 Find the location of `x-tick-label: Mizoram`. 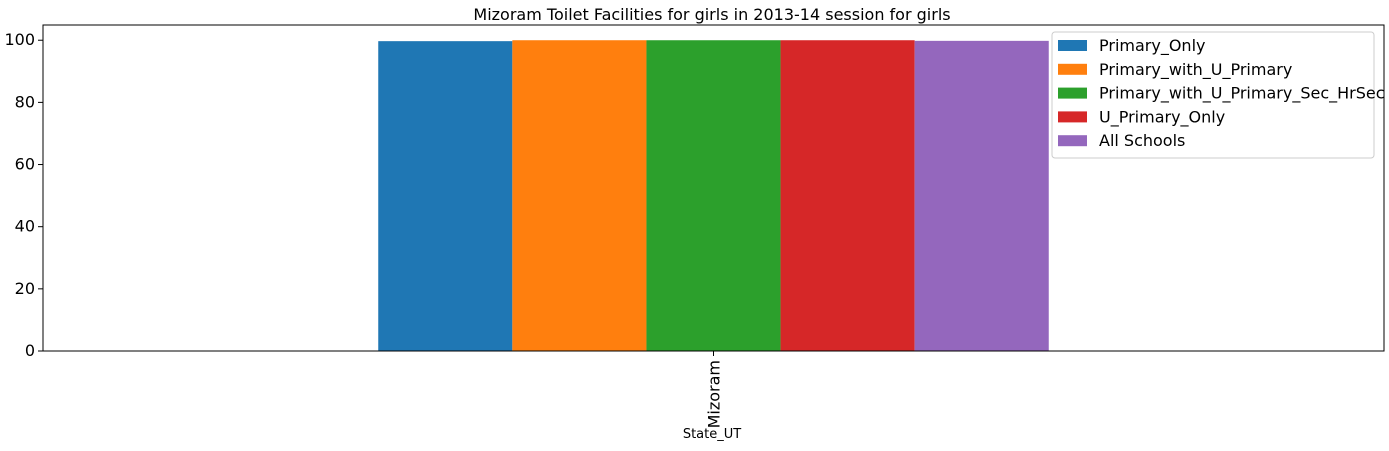

x-tick-label: Mizoram is located at coordinates (714, 394).